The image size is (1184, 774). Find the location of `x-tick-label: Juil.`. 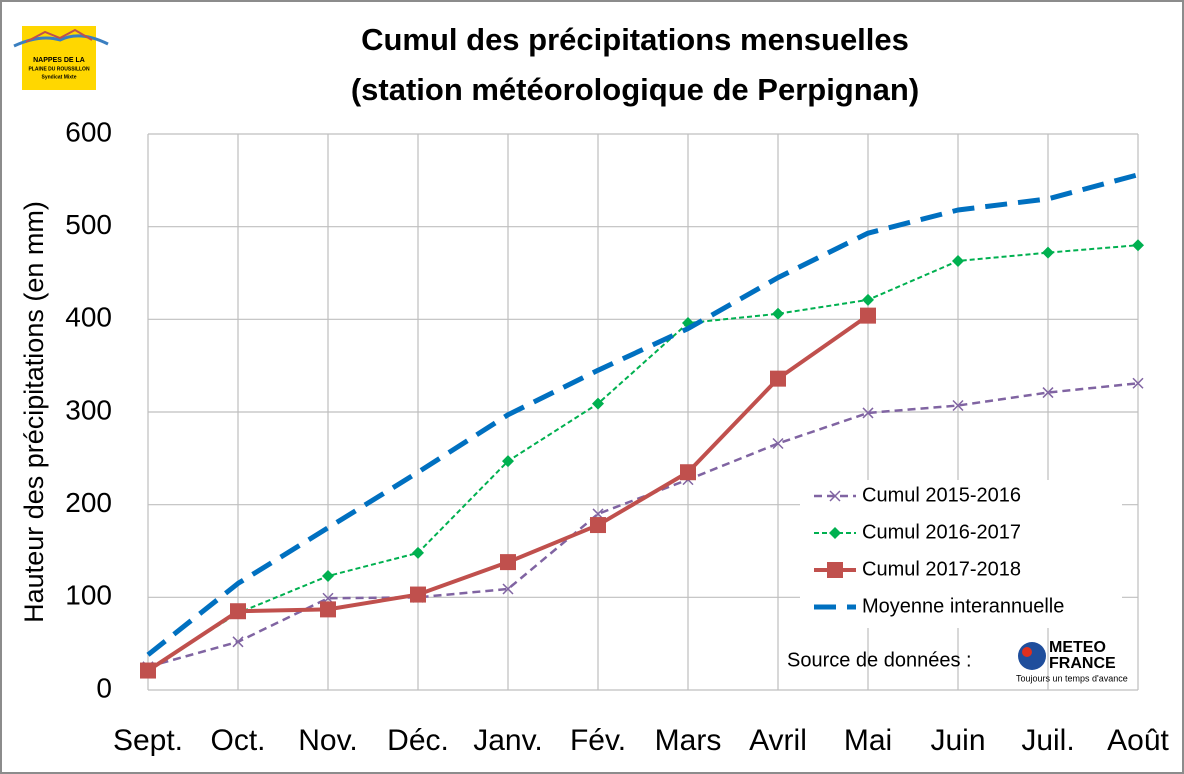

x-tick-label: Juil. is located at coordinates (1047, 740).